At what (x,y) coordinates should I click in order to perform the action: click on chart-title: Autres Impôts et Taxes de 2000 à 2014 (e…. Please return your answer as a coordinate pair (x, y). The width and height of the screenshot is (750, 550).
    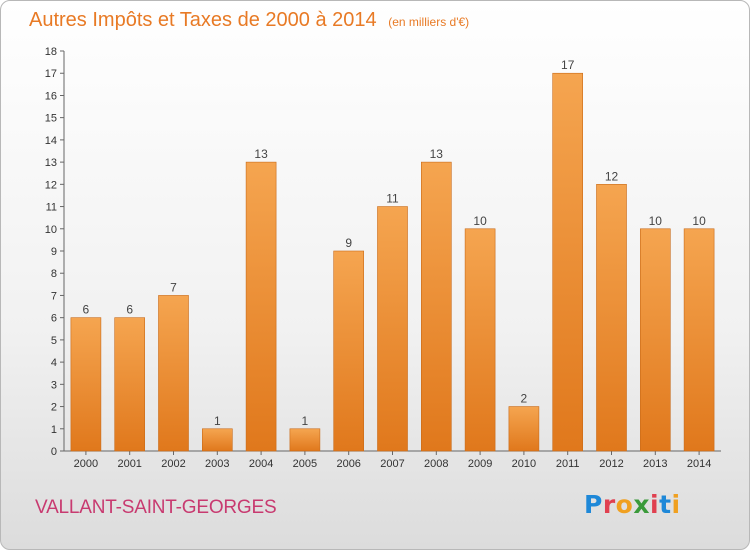
    Looking at the image, I should click on (249, 20).